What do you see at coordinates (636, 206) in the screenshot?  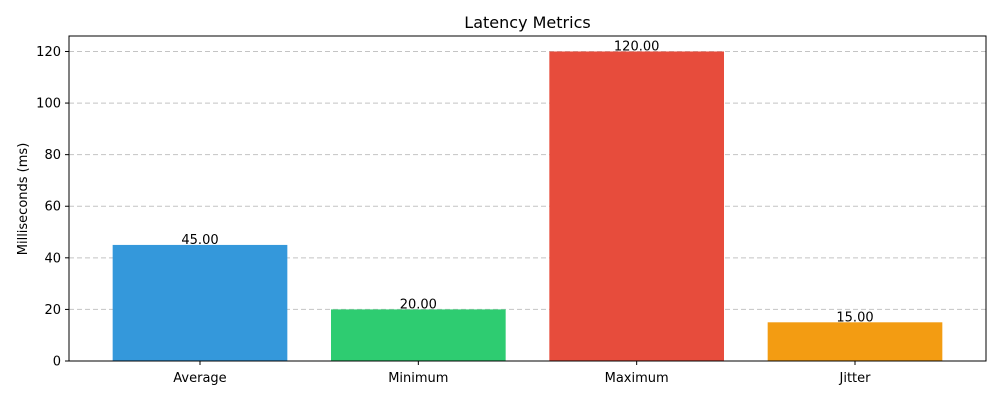 I see `bar-maximum` at bounding box center [636, 206].